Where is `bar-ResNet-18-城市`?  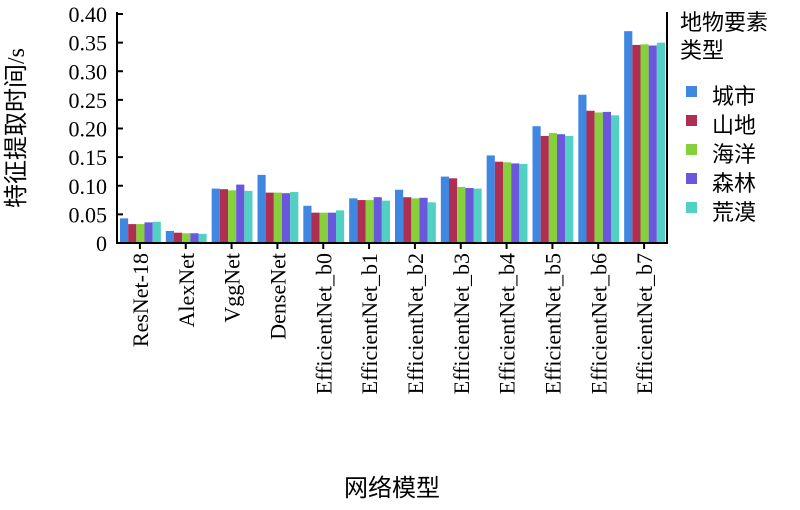
bar-ResNet-18-城市 is located at coordinates (124, 230).